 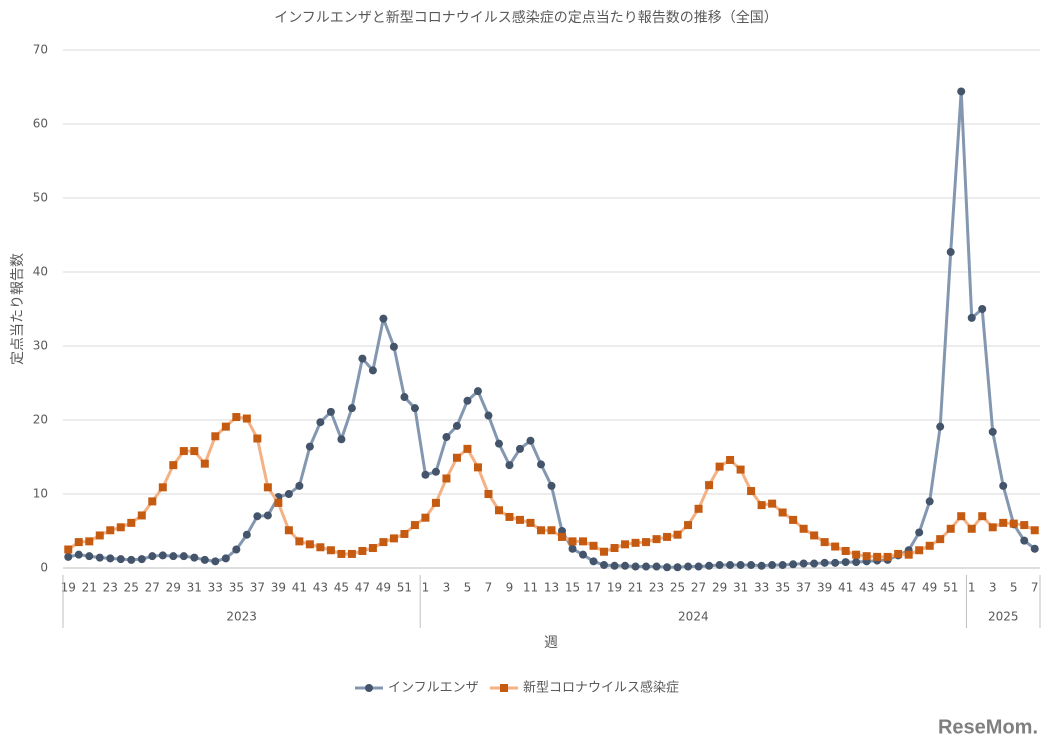 I want to click on x-tick-label: 11, so click(x=530, y=588).